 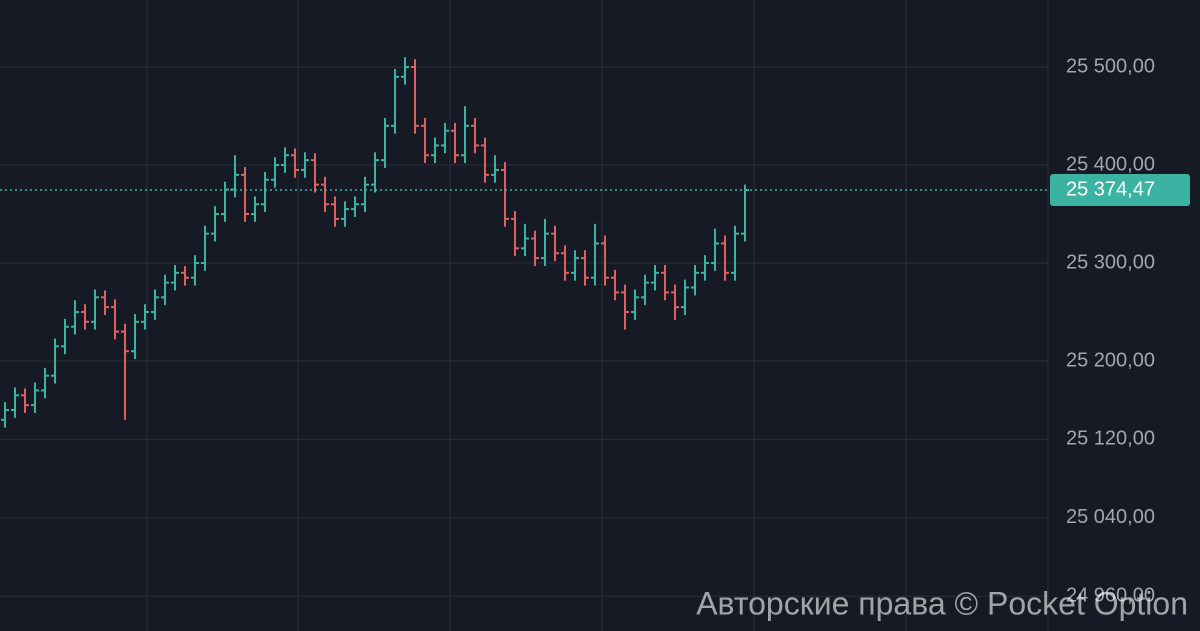 I want to click on y-tick-label: 25 400,00, so click(x=1110, y=164).